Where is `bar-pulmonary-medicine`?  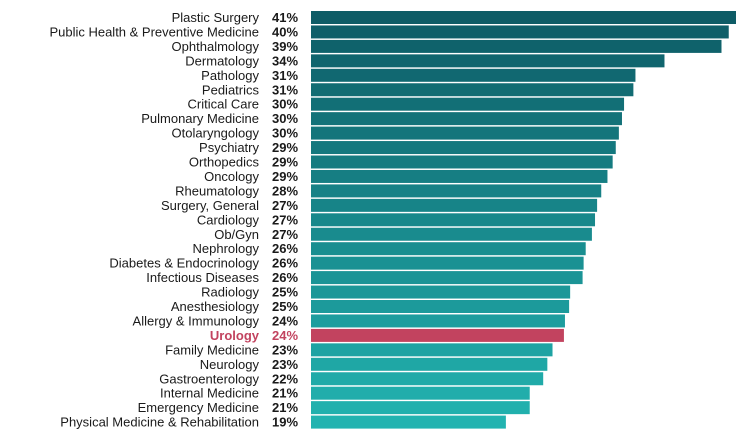 bar-pulmonary-medicine is located at coordinates (466, 119).